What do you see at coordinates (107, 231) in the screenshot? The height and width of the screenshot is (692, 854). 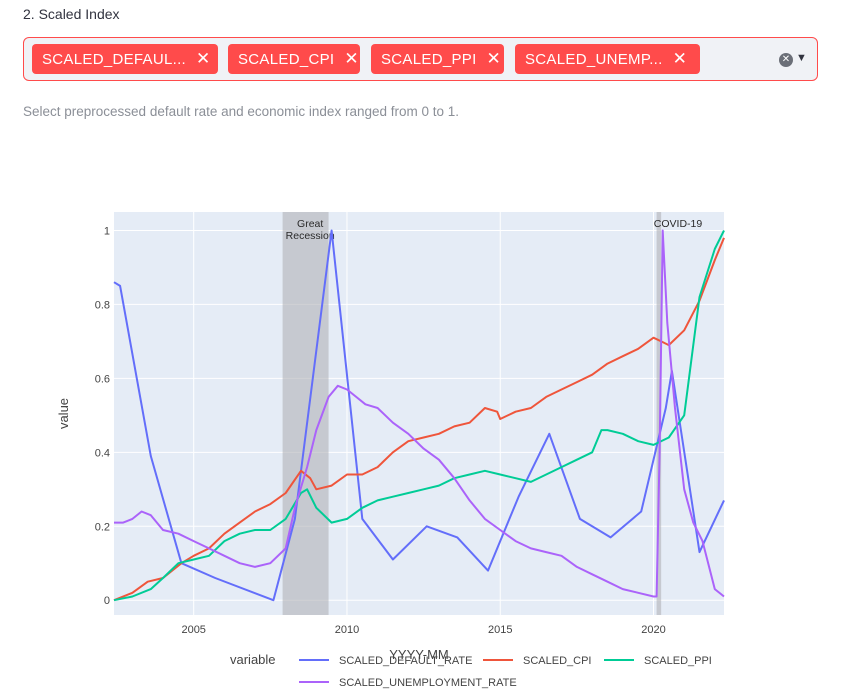 I see `y-tick-label: 1` at bounding box center [107, 231].